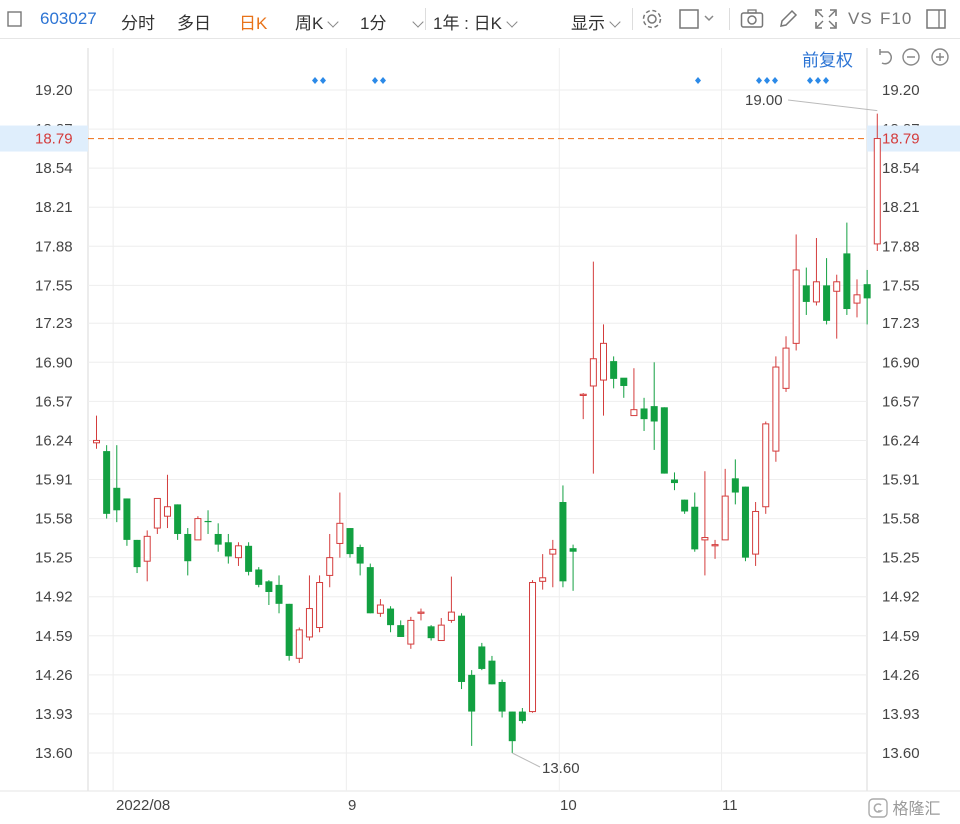 This screenshot has height=824, width=960. What do you see at coordinates (68, 18) in the screenshot?
I see `stock-code: 603027` at bounding box center [68, 18].